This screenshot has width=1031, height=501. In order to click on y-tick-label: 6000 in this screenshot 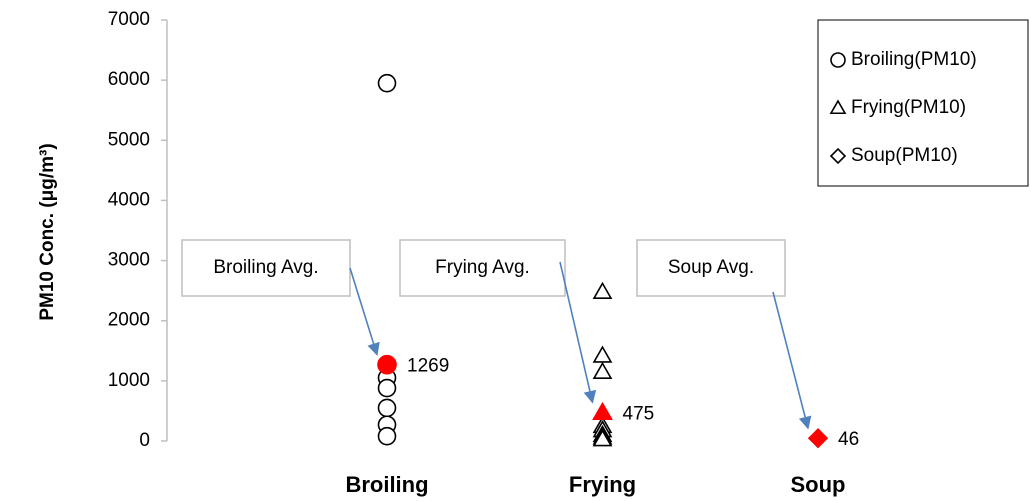, I will do `click(129, 79)`.